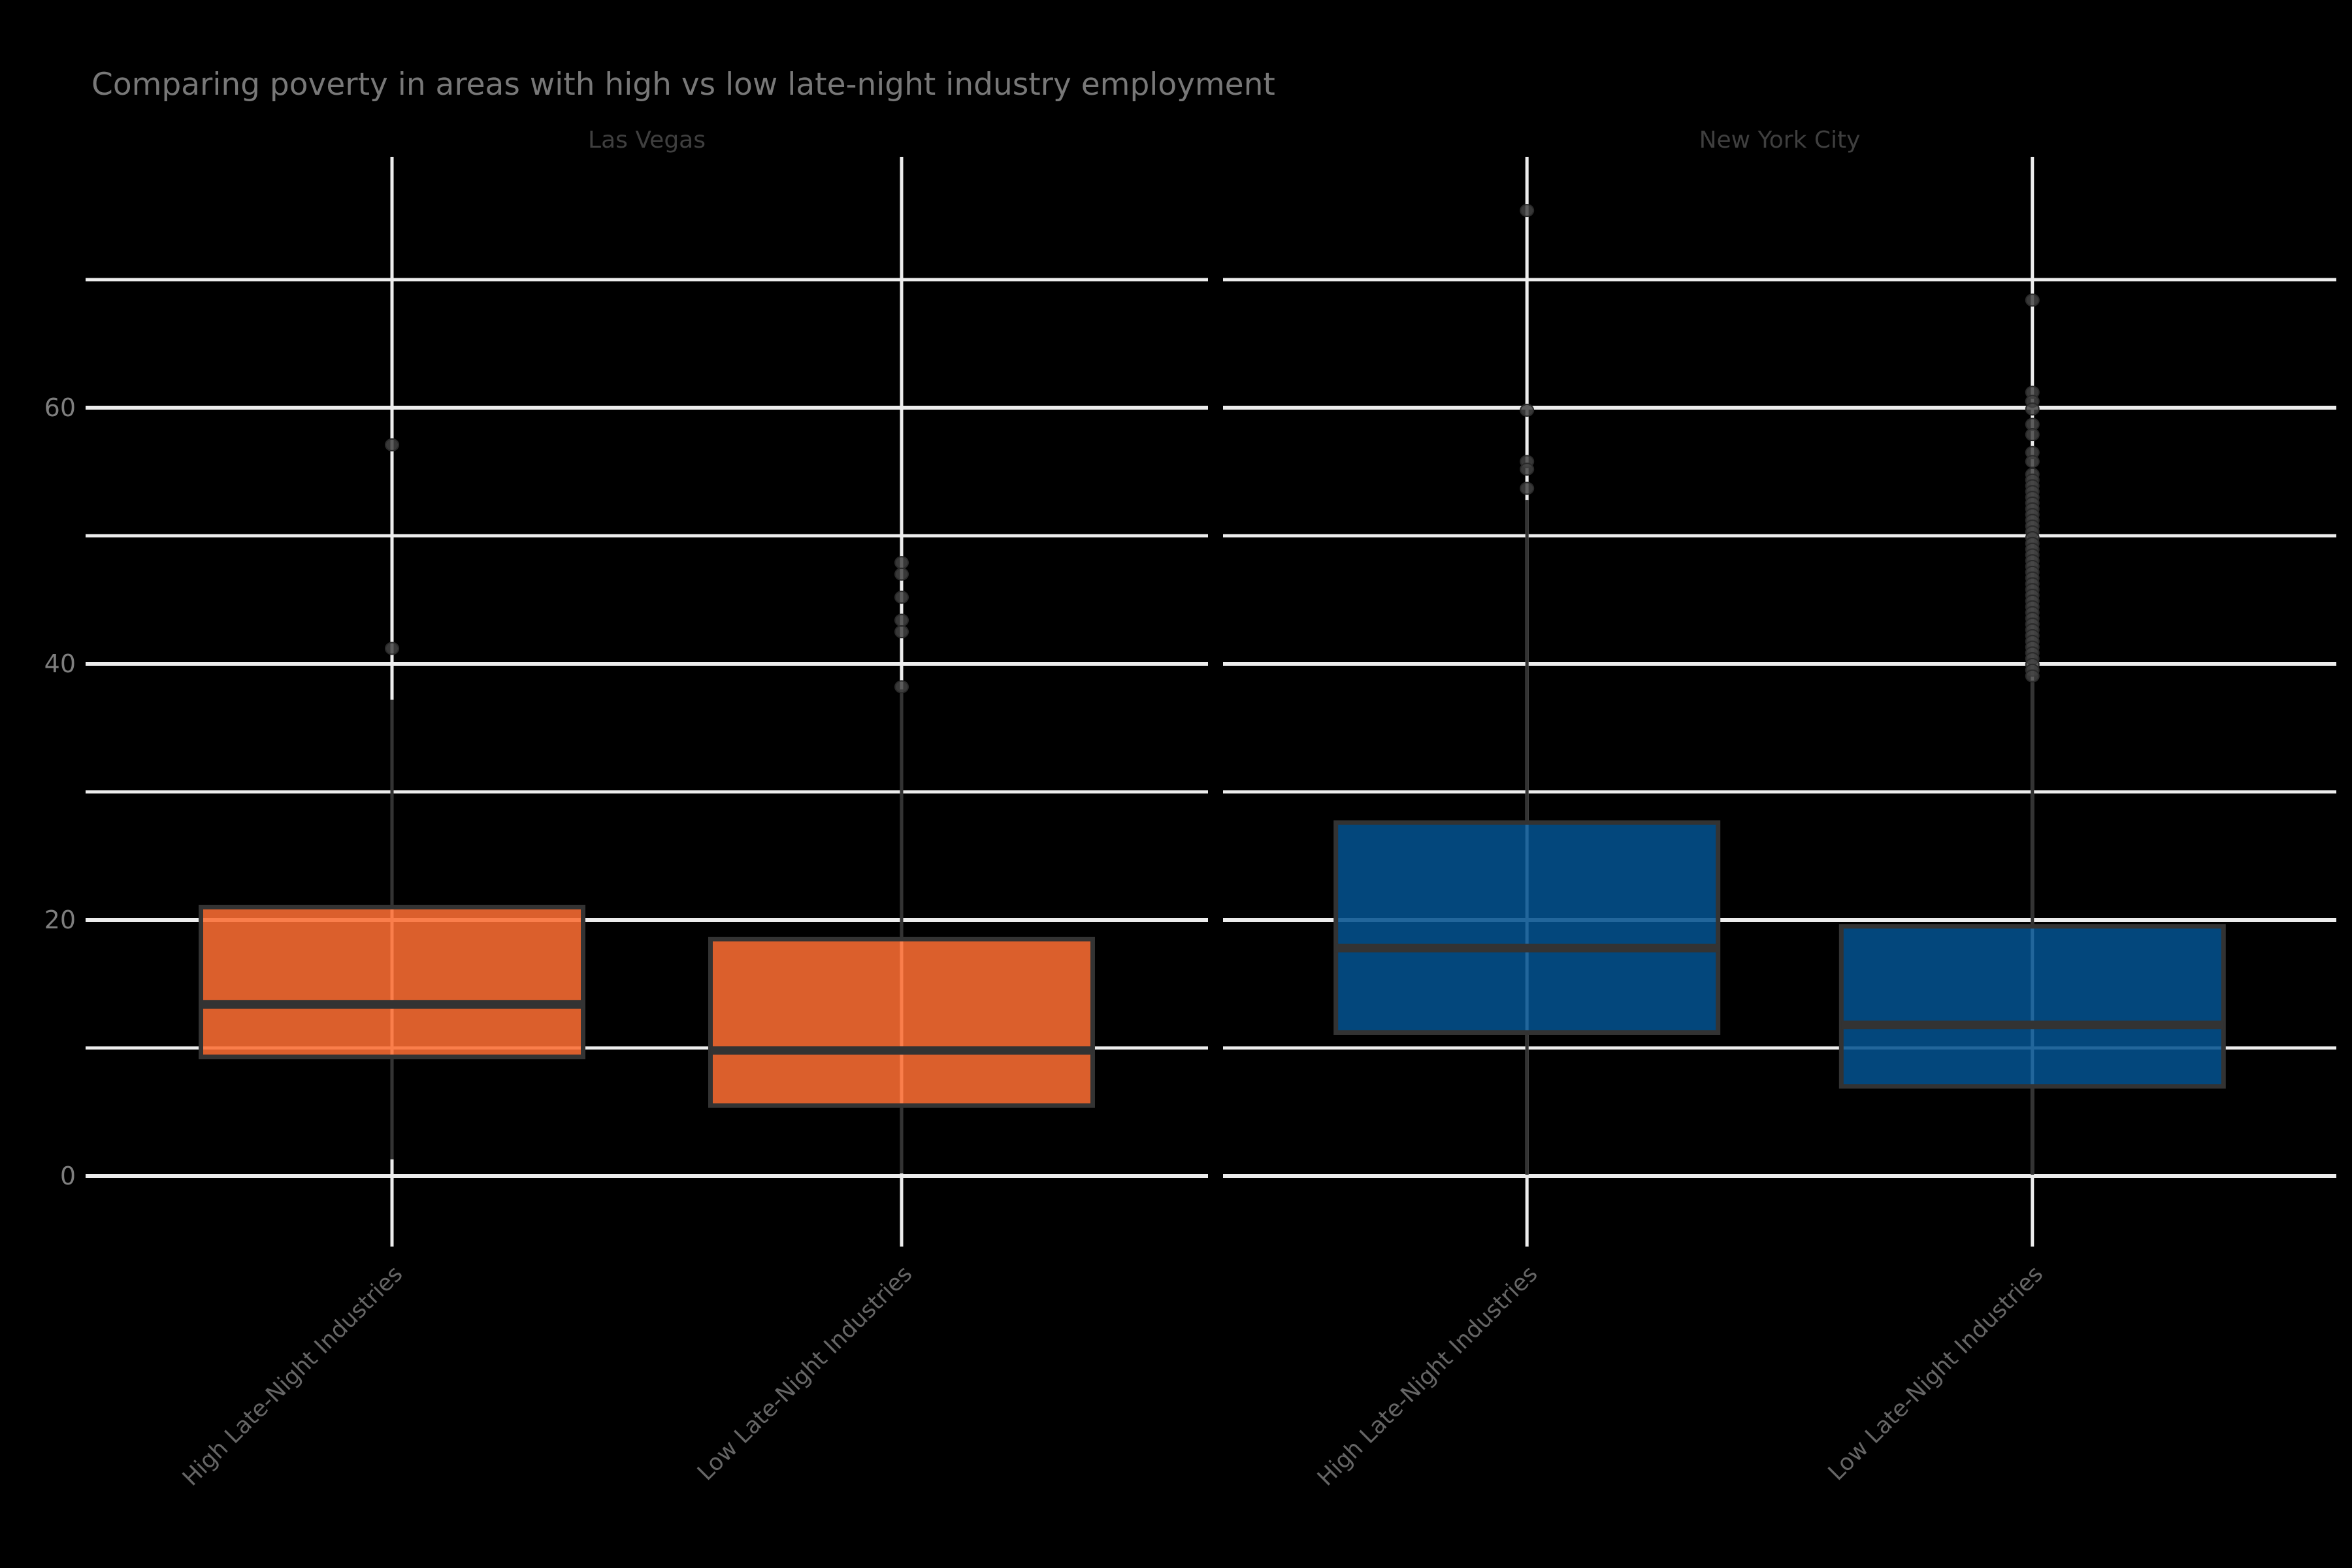 The image size is (2352, 1568). I want to click on y-tick-label: 40, so click(60, 663).